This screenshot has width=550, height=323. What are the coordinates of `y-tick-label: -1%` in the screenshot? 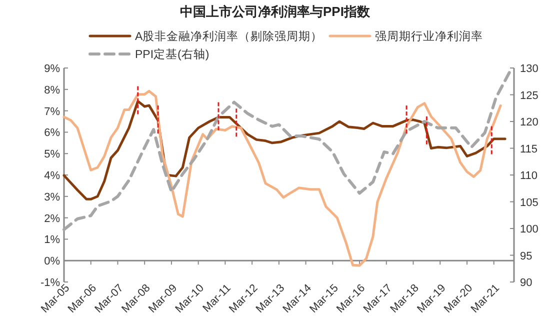 It's located at (50, 283).